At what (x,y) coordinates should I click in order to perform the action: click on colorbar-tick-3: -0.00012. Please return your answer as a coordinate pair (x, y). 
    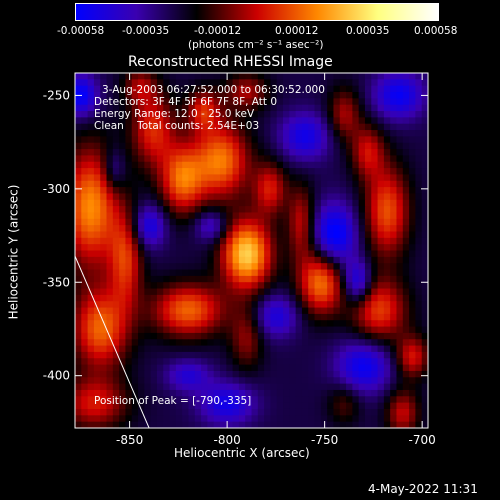
    Looking at the image, I should click on (218, 31).